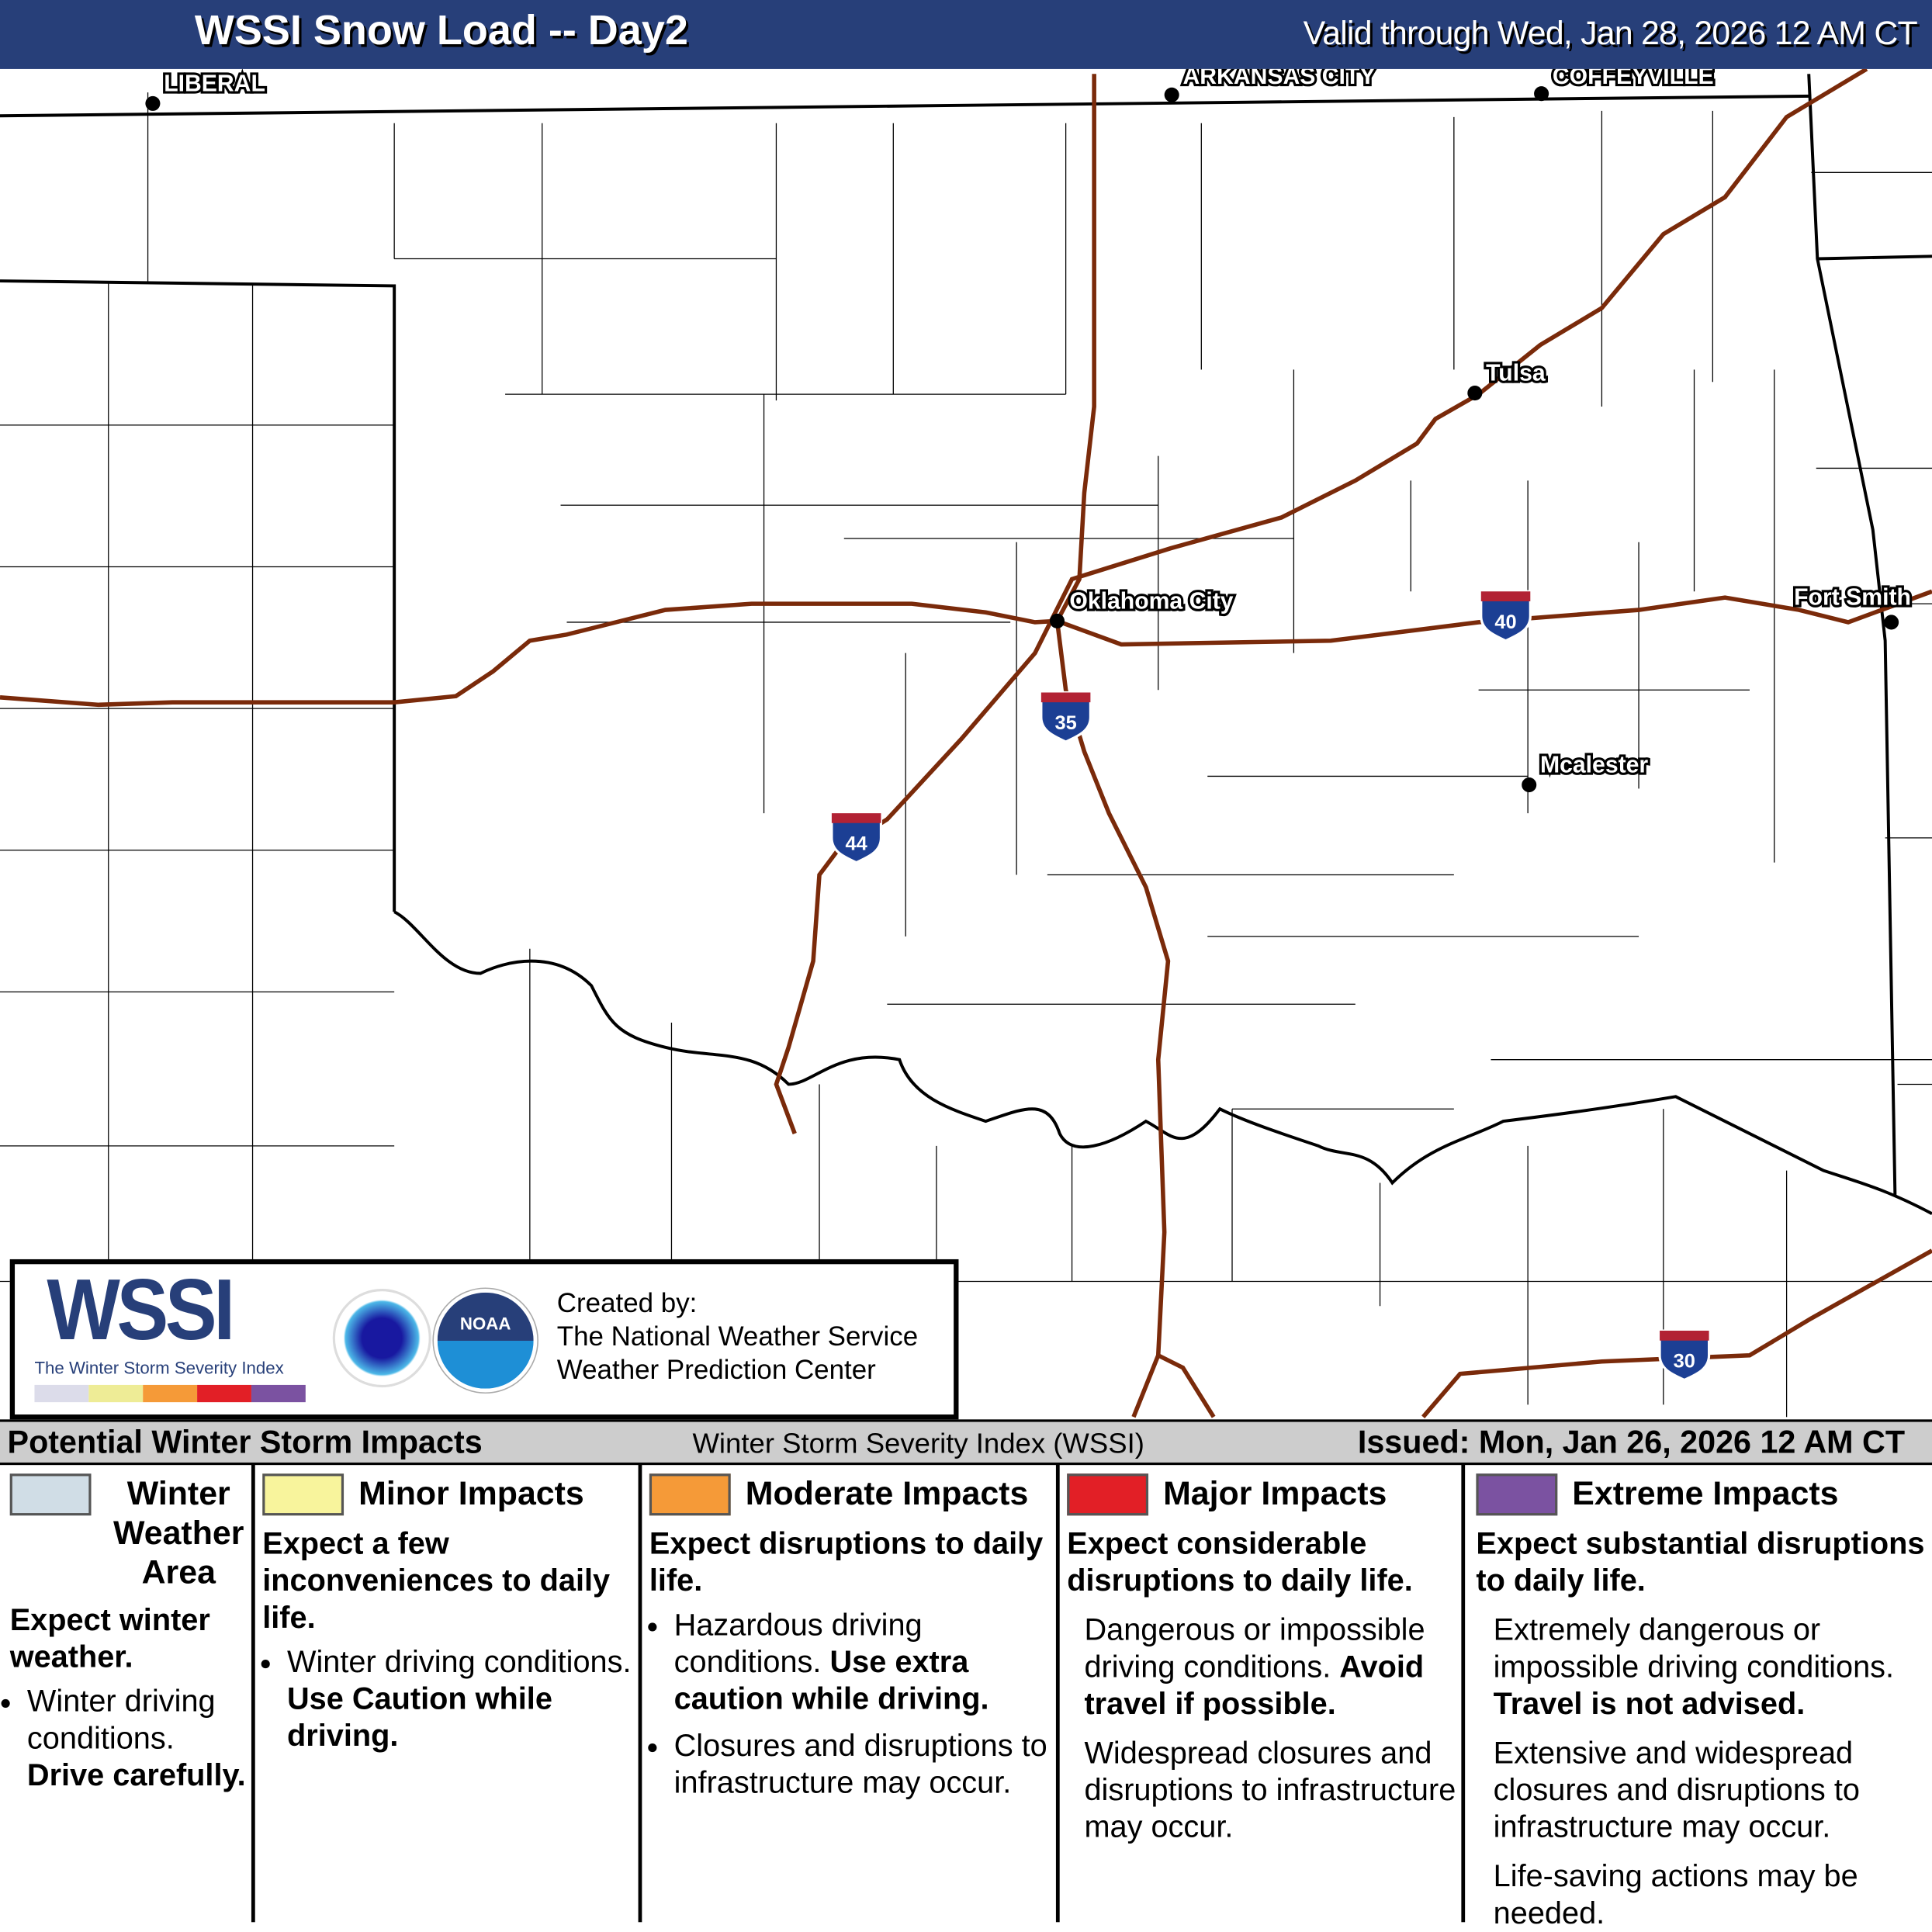 The height and width of the screenshot is (1932, 1932). What do you see at coordinates (178, 1532) in the screenshot?
I see `category-label: Winter Weather Area` at bounding box center [178, 1532].